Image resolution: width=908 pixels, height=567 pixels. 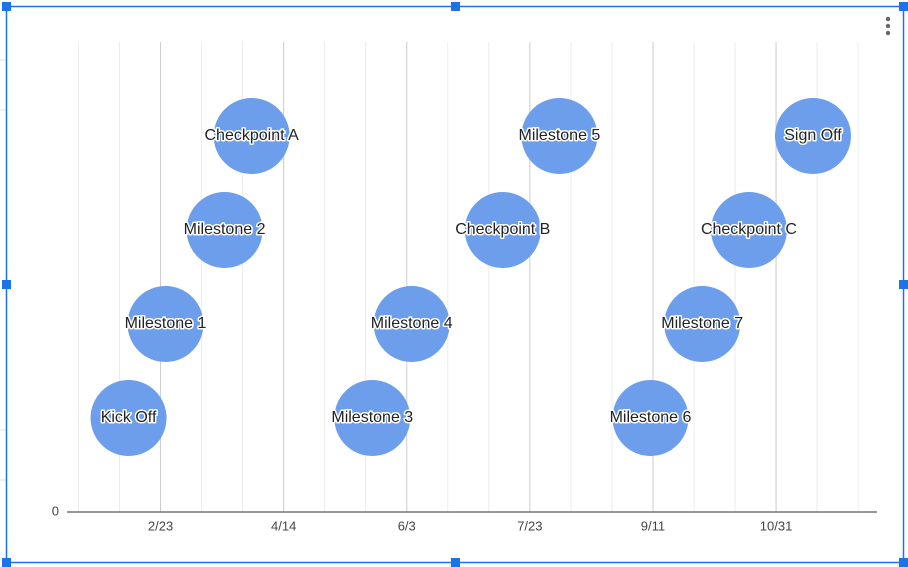 I want to click on x-tick-label: 9/11, so click(x=653, y=525).